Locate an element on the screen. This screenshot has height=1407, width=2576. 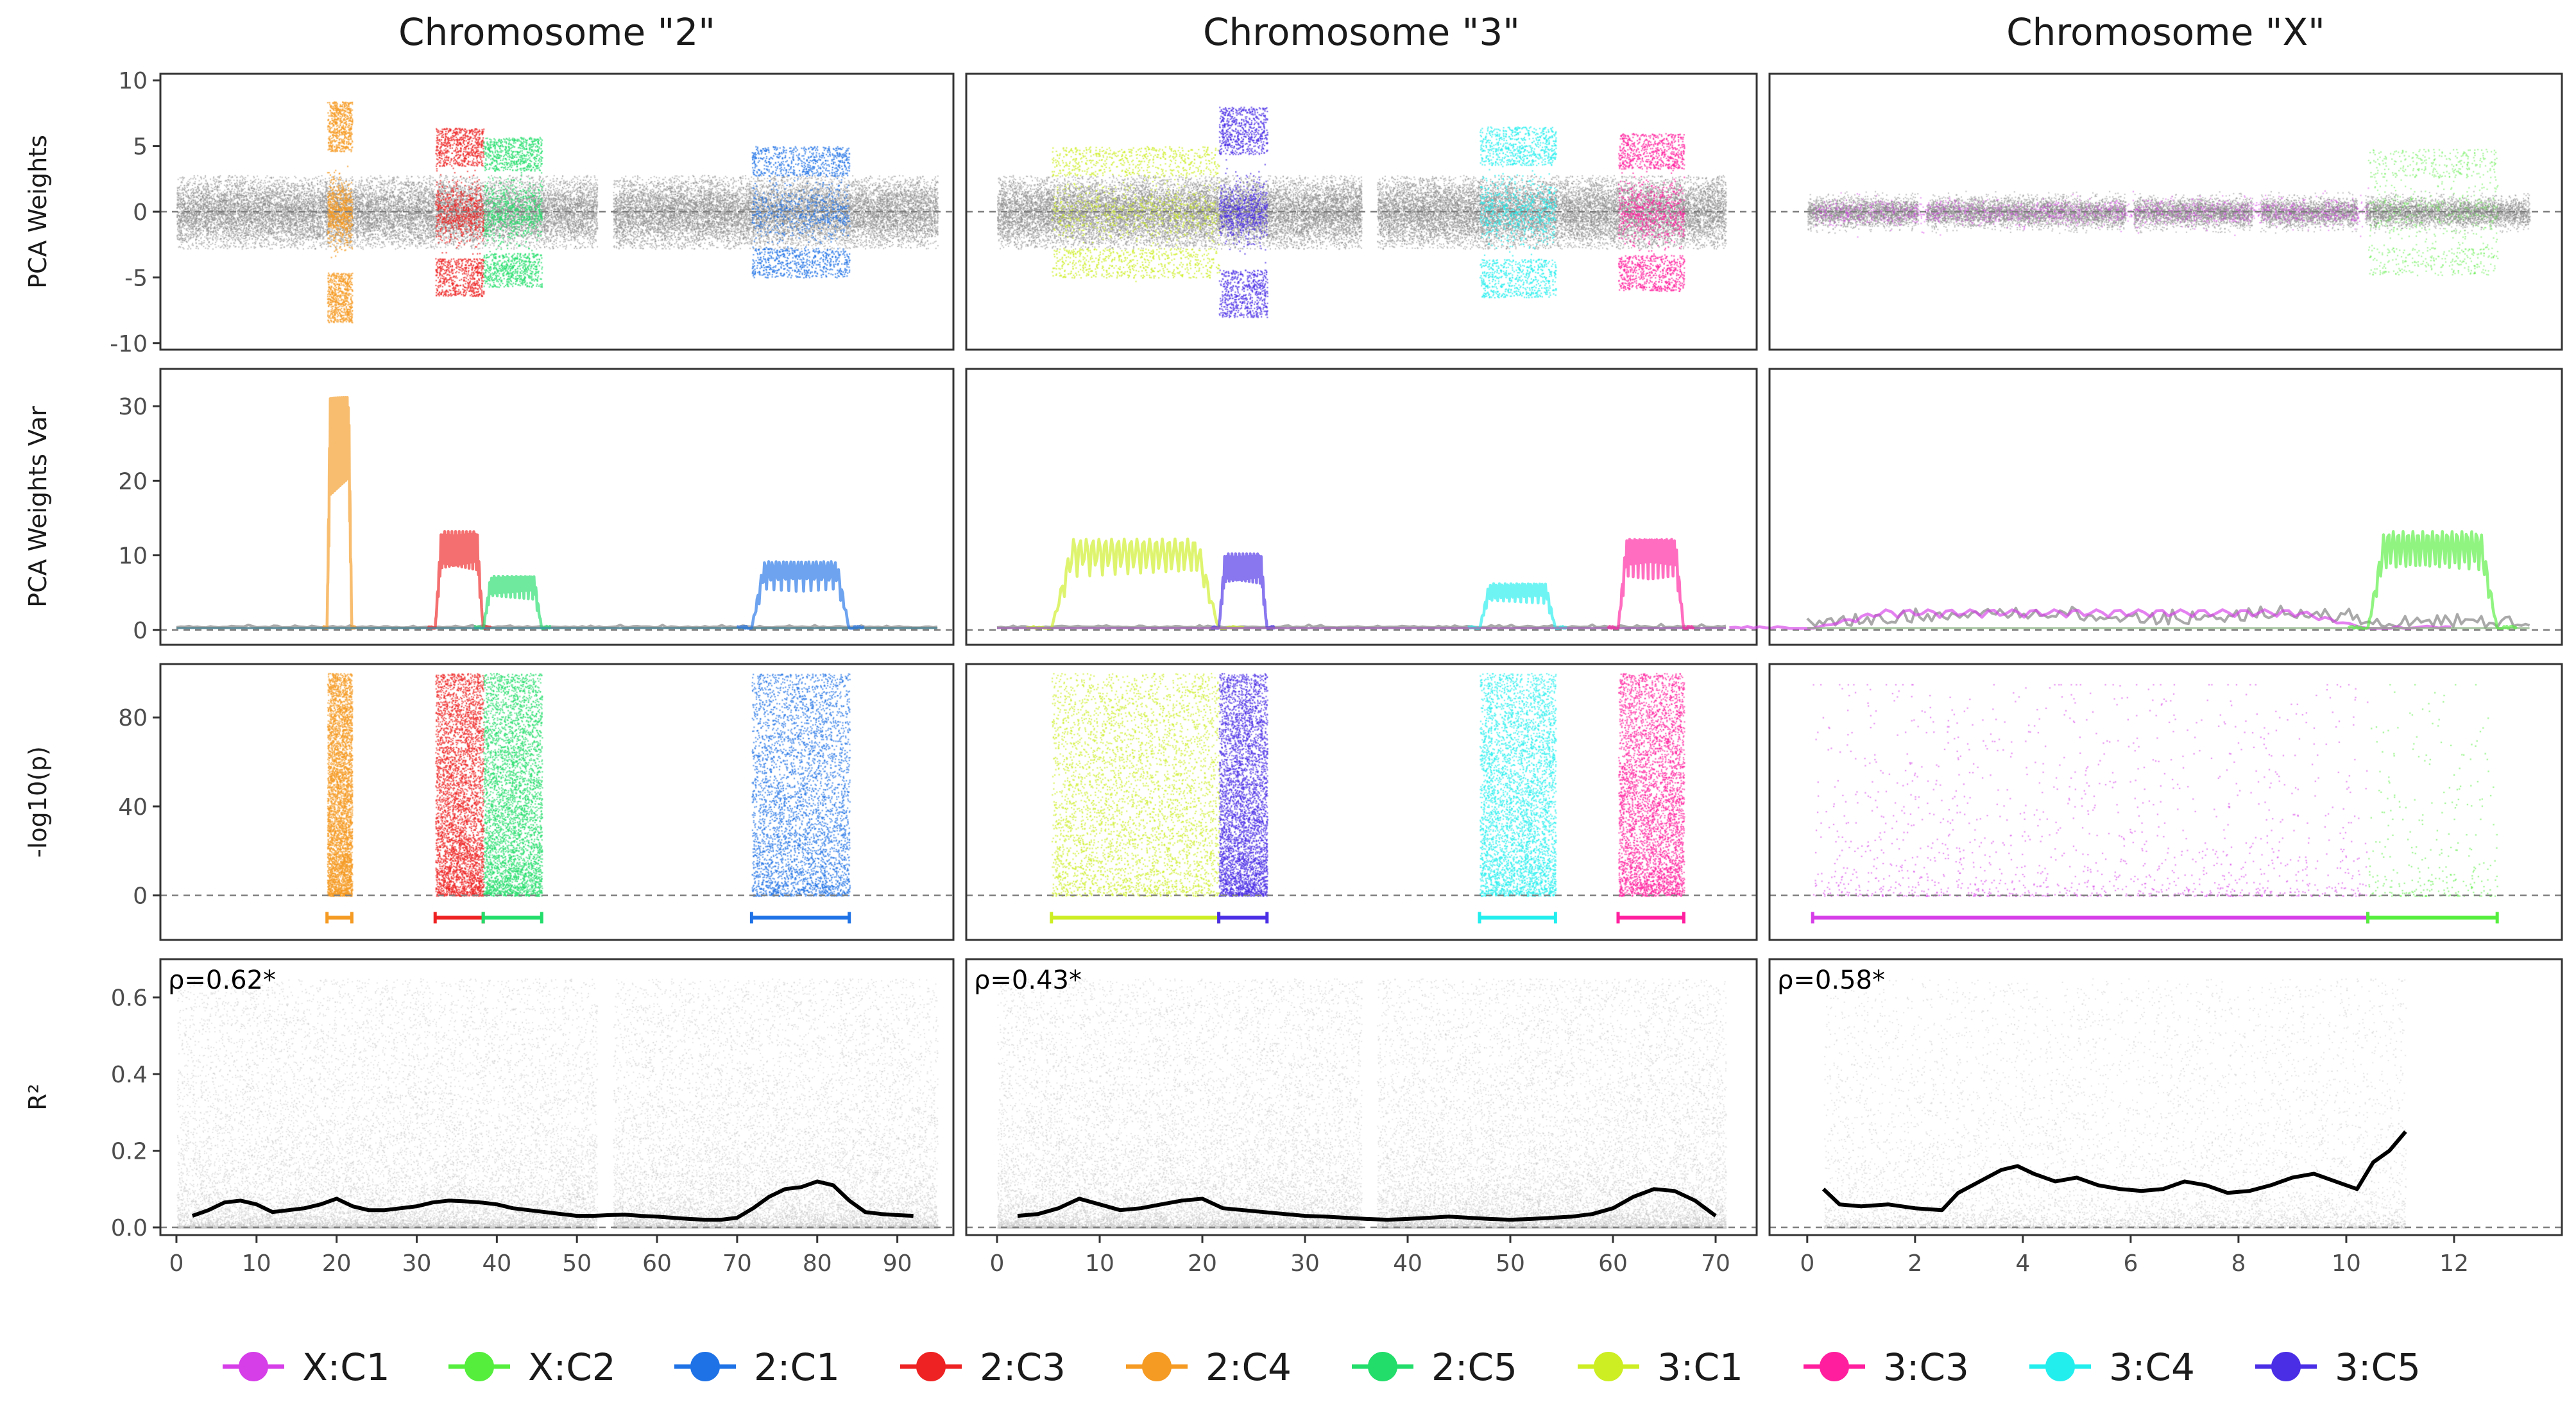
interval-bar-2-C5 is located at coordinates (512, 918).